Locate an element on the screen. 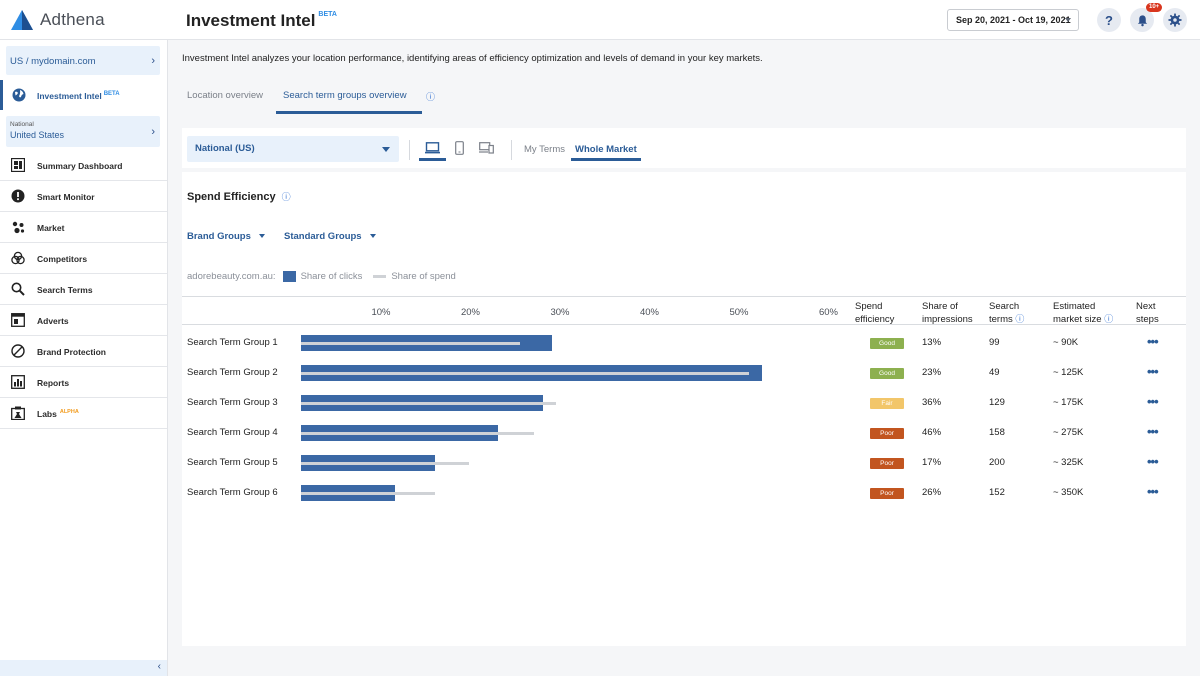 The height and width of the screenshot is (676, 1200). tab-my-terms: My Terms is located at coordinates (544, 149).